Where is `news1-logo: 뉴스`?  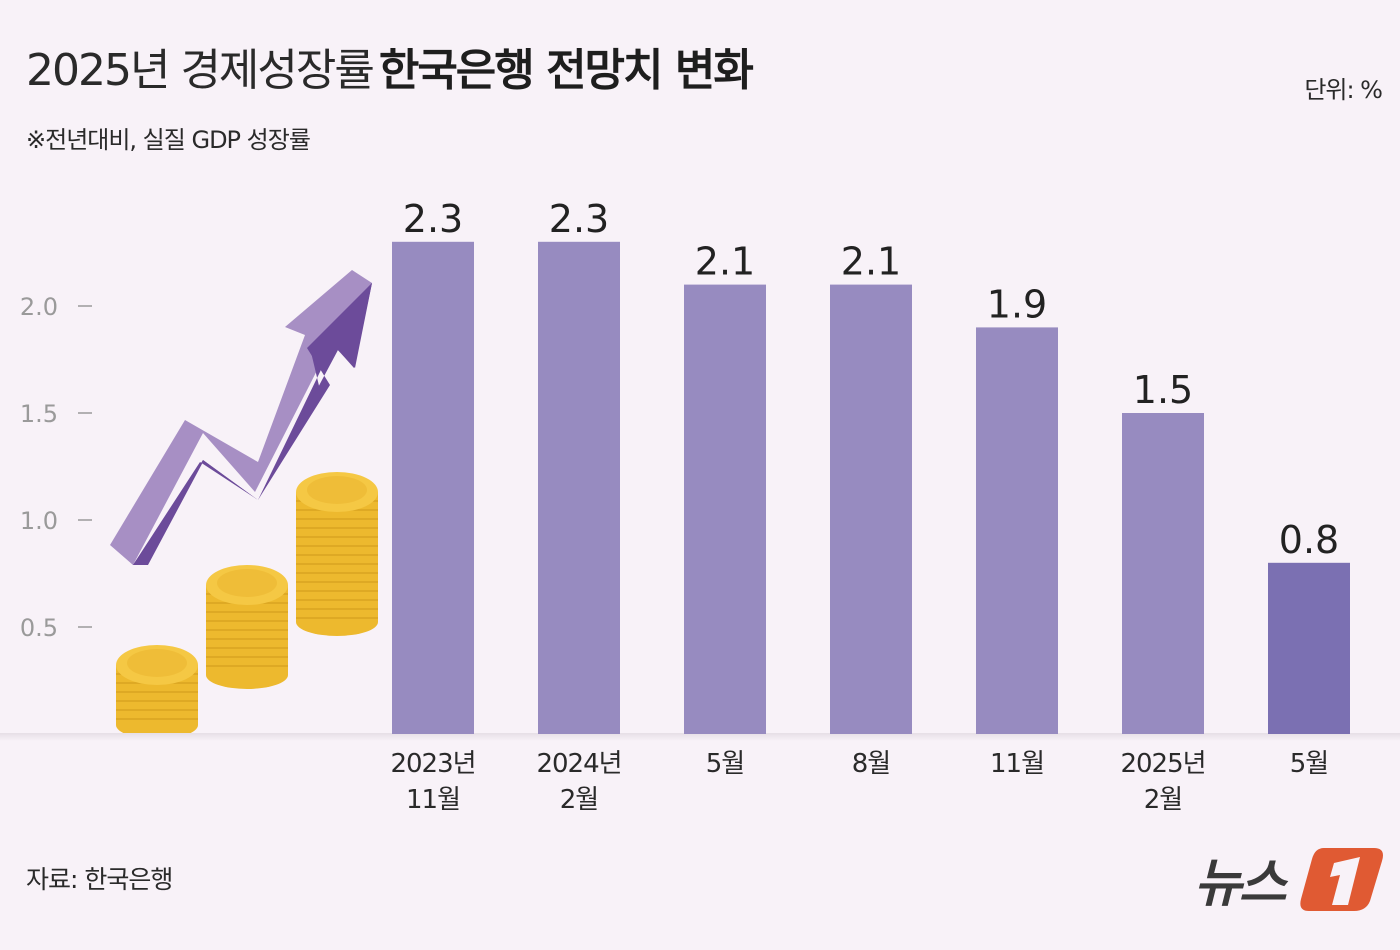 news1-logo: 뉴스 is located at coordinates (1291, 880).